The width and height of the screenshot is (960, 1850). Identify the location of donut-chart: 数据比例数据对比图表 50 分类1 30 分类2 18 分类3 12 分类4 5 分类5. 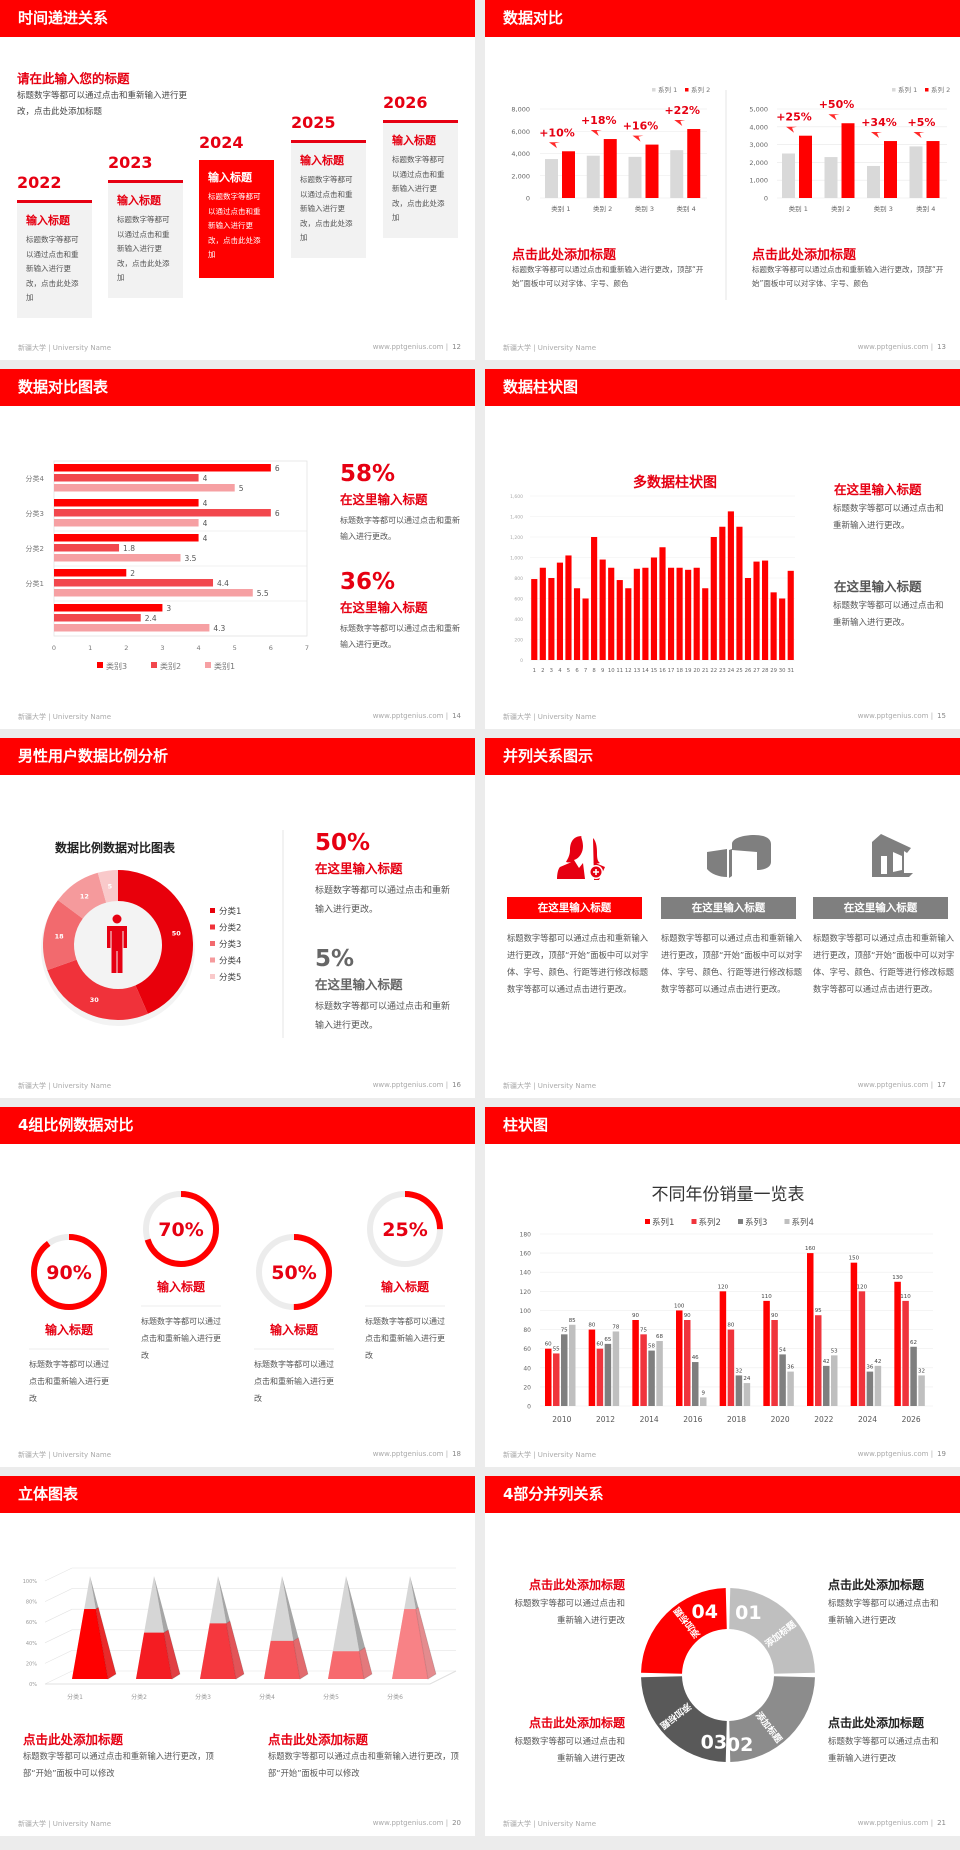
(162, 934).